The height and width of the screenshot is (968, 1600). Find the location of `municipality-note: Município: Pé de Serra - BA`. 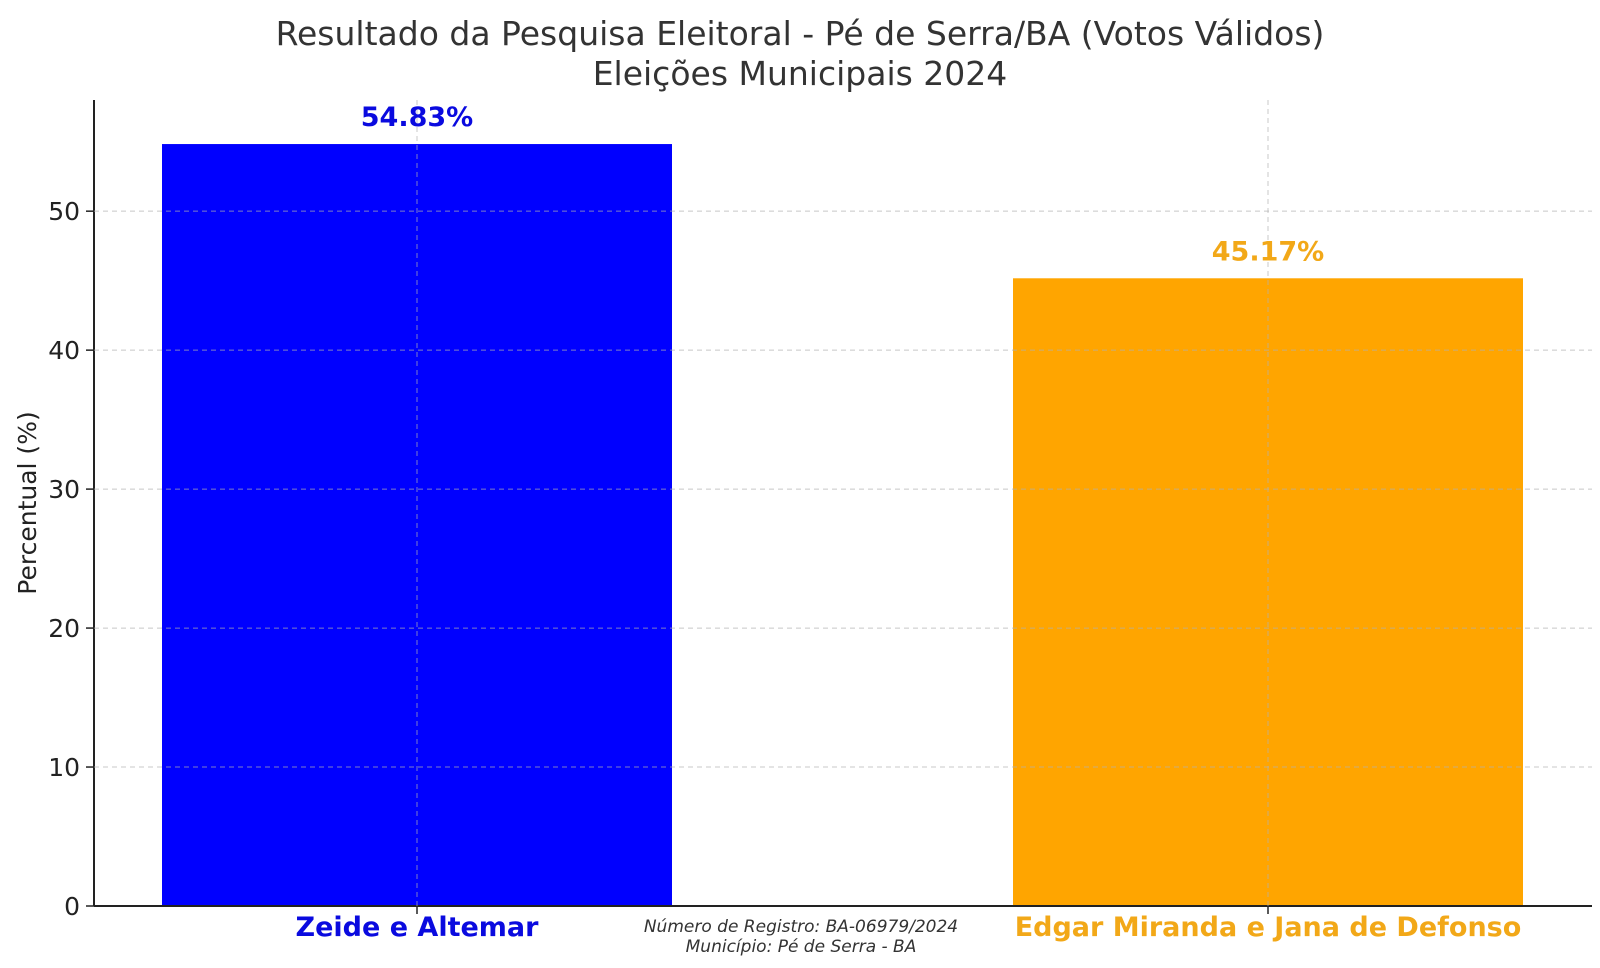

municipality-note: Município: Pé de Serra - BA is located at coordinates (801, 947).